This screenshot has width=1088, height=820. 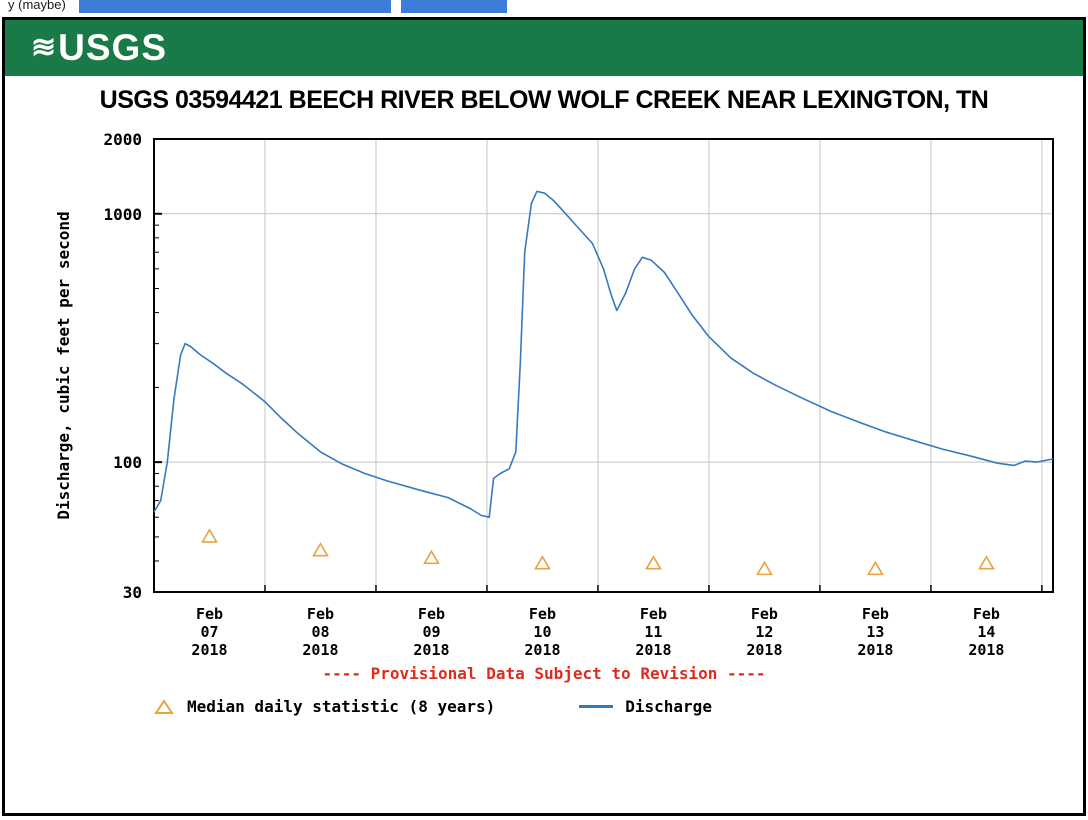 What do you see at coordinates (596, 706) in the screenshot?
I see `discharge-line-icon` at bounding box center [596, 706].